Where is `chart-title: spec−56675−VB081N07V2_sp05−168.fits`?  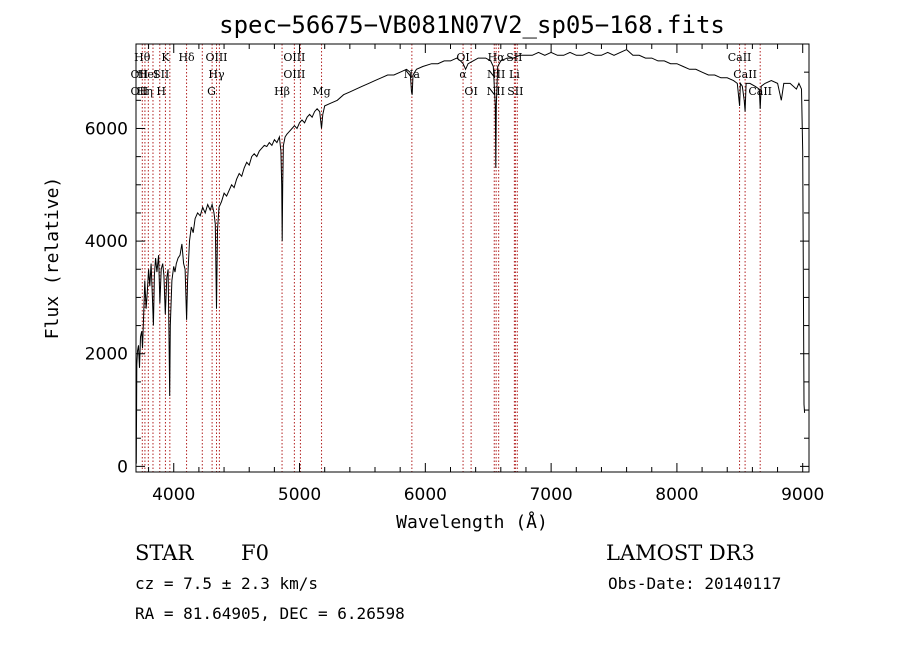
chart-title: spec−56675−VB081N07V2_sp05−168.fits is located at coordinates (472, 25).